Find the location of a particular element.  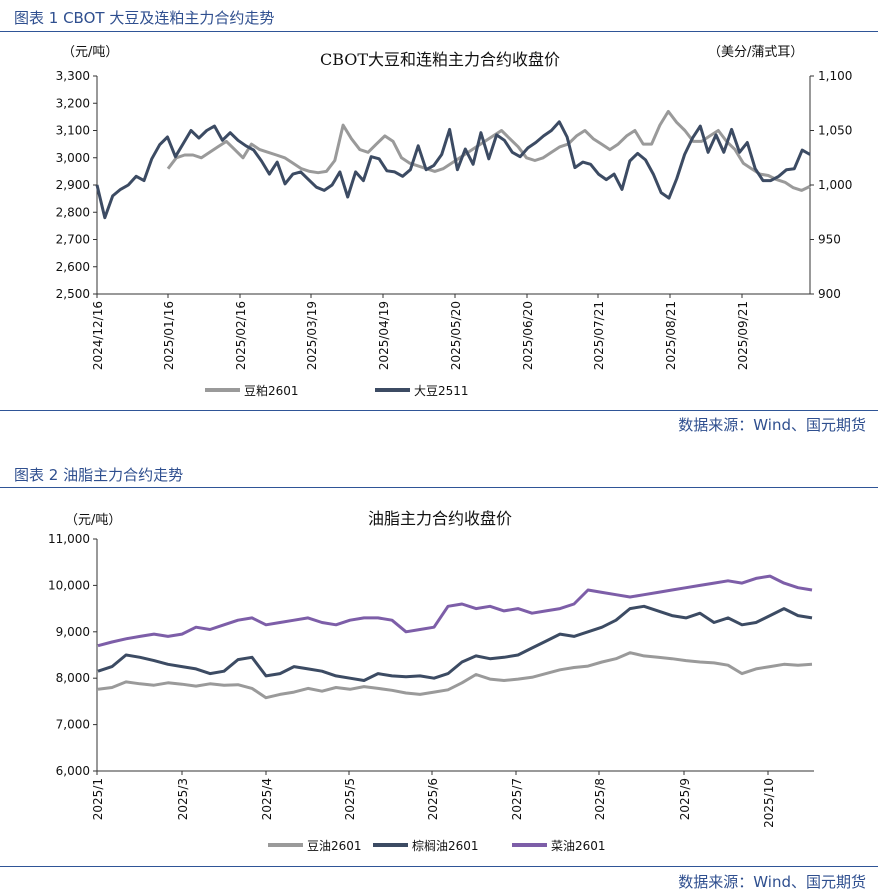

x-tick-label: 2025/07/21 is located at coordinates (599, 335).